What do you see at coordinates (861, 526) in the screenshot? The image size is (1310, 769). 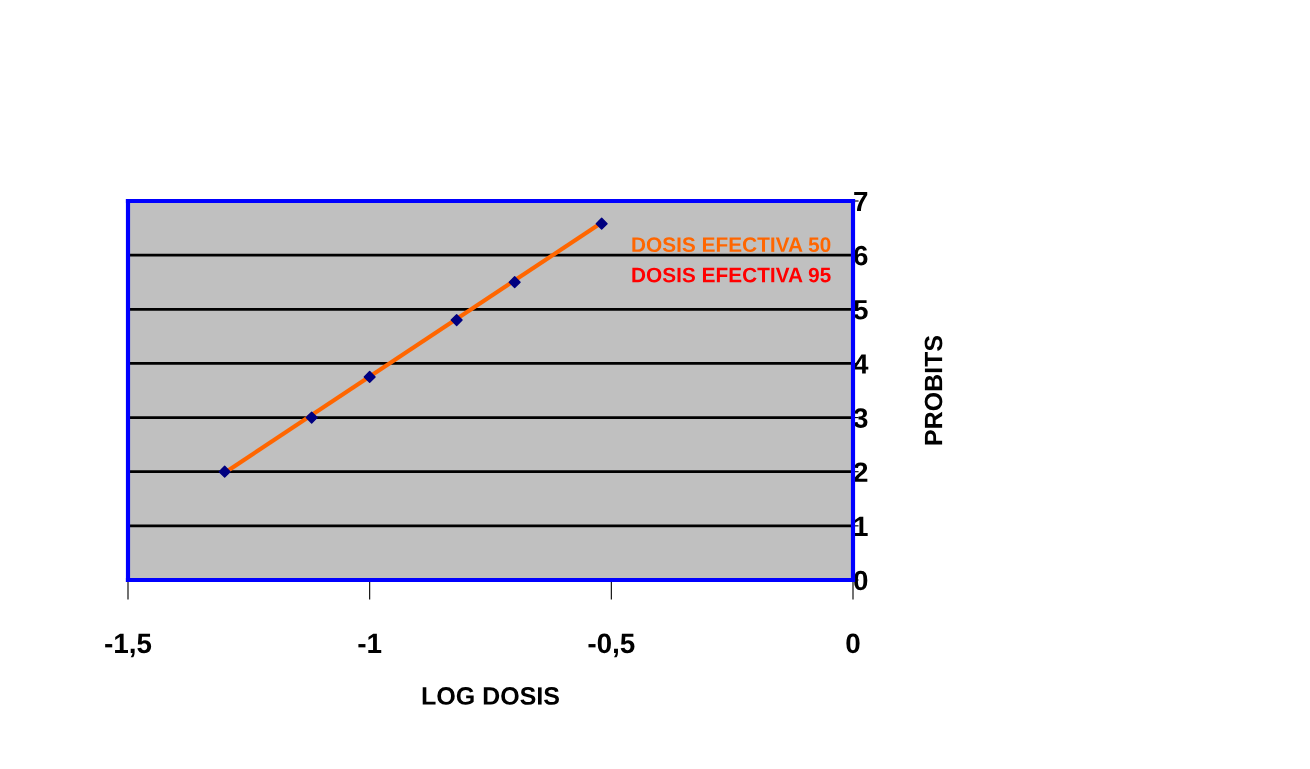 I see `y-tick-label: 1` at bounding box center [861, 526].